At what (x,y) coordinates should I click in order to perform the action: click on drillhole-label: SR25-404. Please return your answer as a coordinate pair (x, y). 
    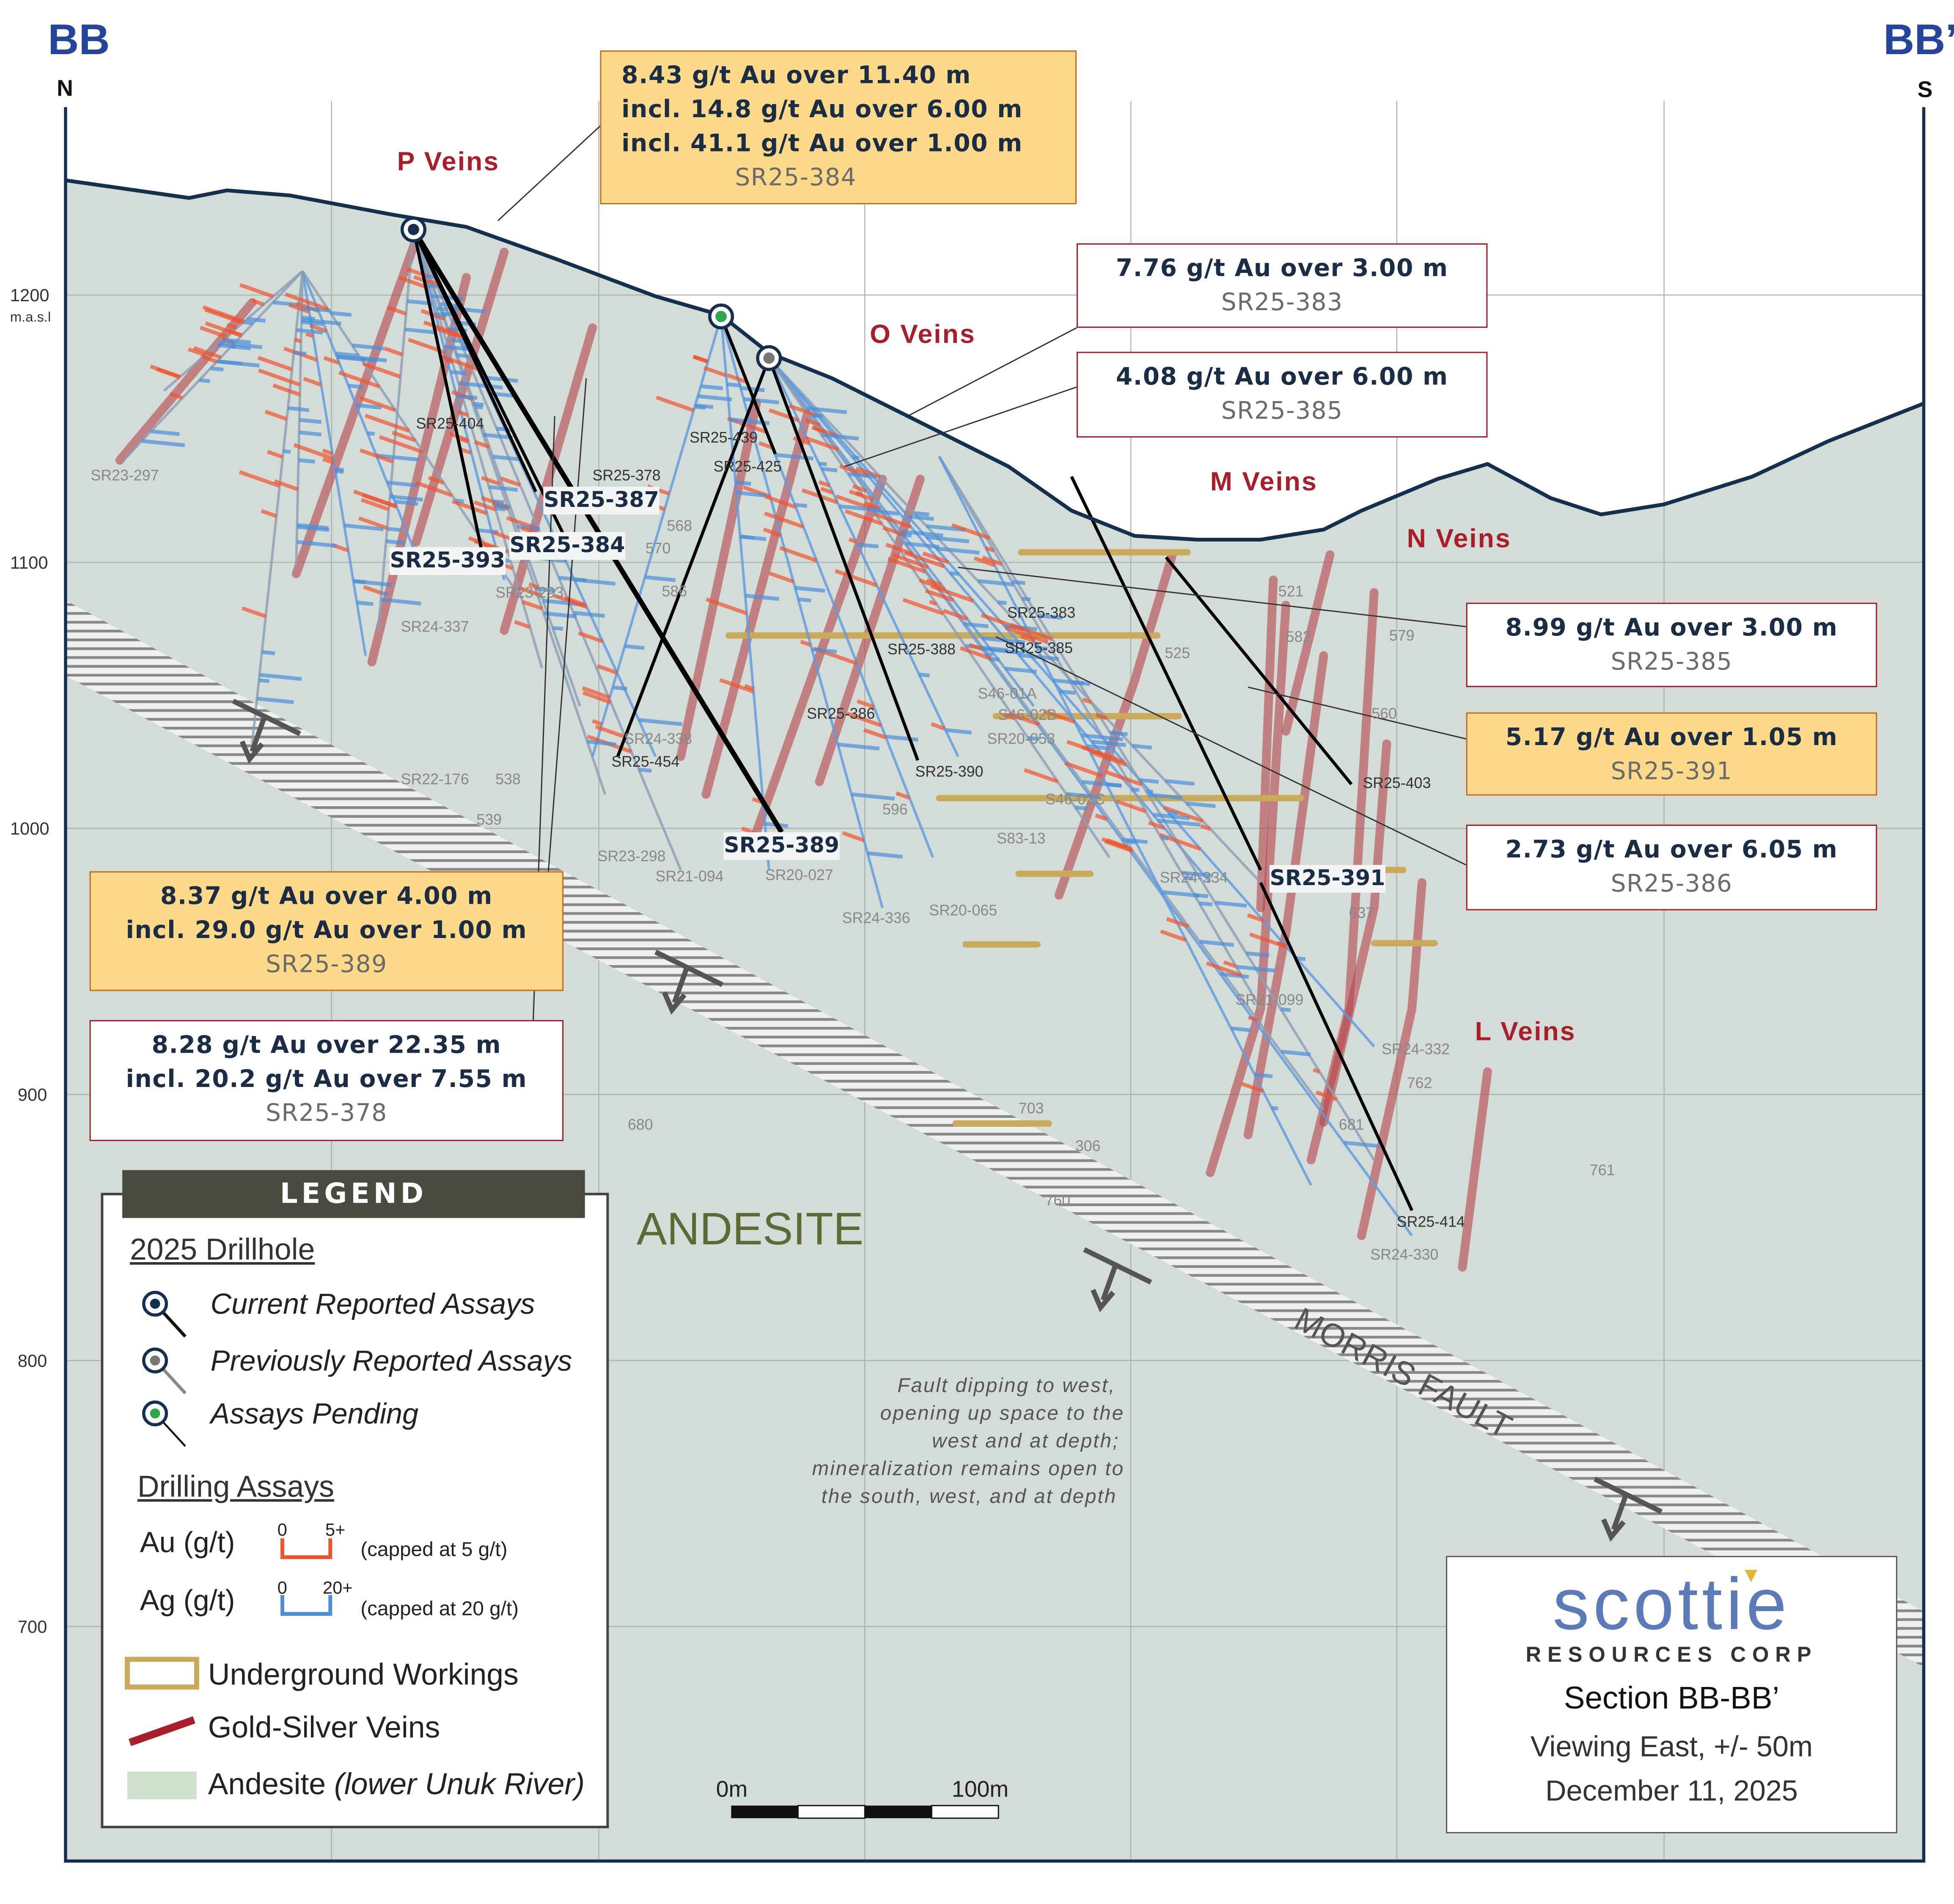
    Looking at the image, I should click on (450, 423).